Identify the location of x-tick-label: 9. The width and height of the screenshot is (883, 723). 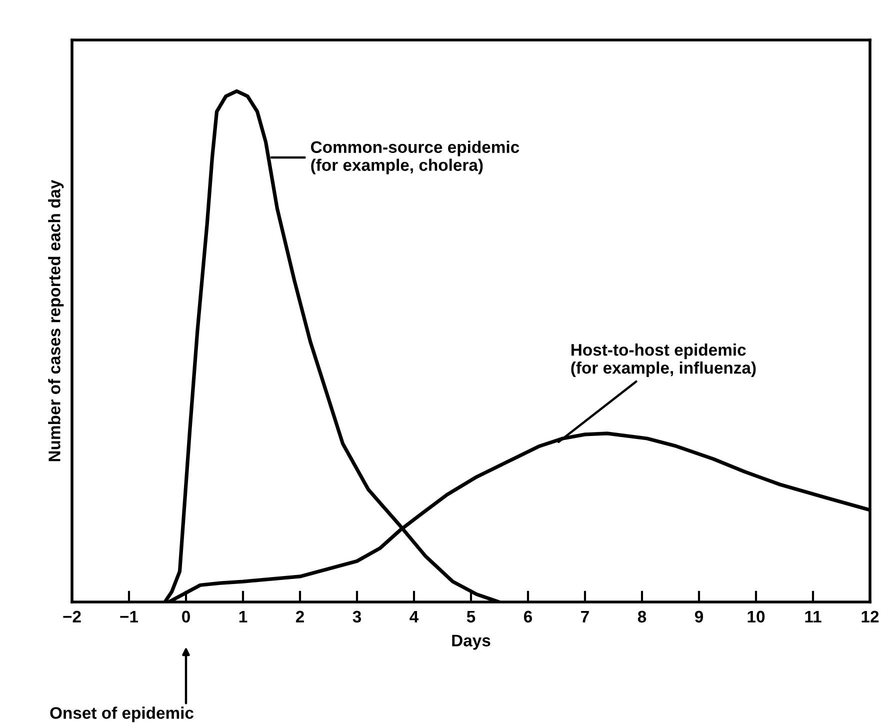
(699, 616).